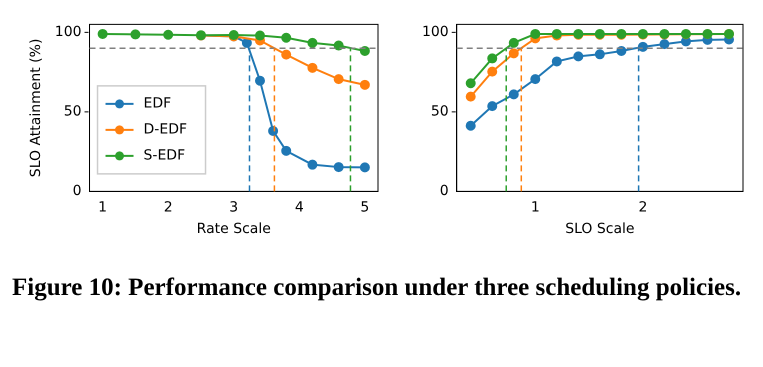 The width and height of the screenshot is (763, 367). I want to click on x-axis-title: Rate Scale, so click(233, 229).